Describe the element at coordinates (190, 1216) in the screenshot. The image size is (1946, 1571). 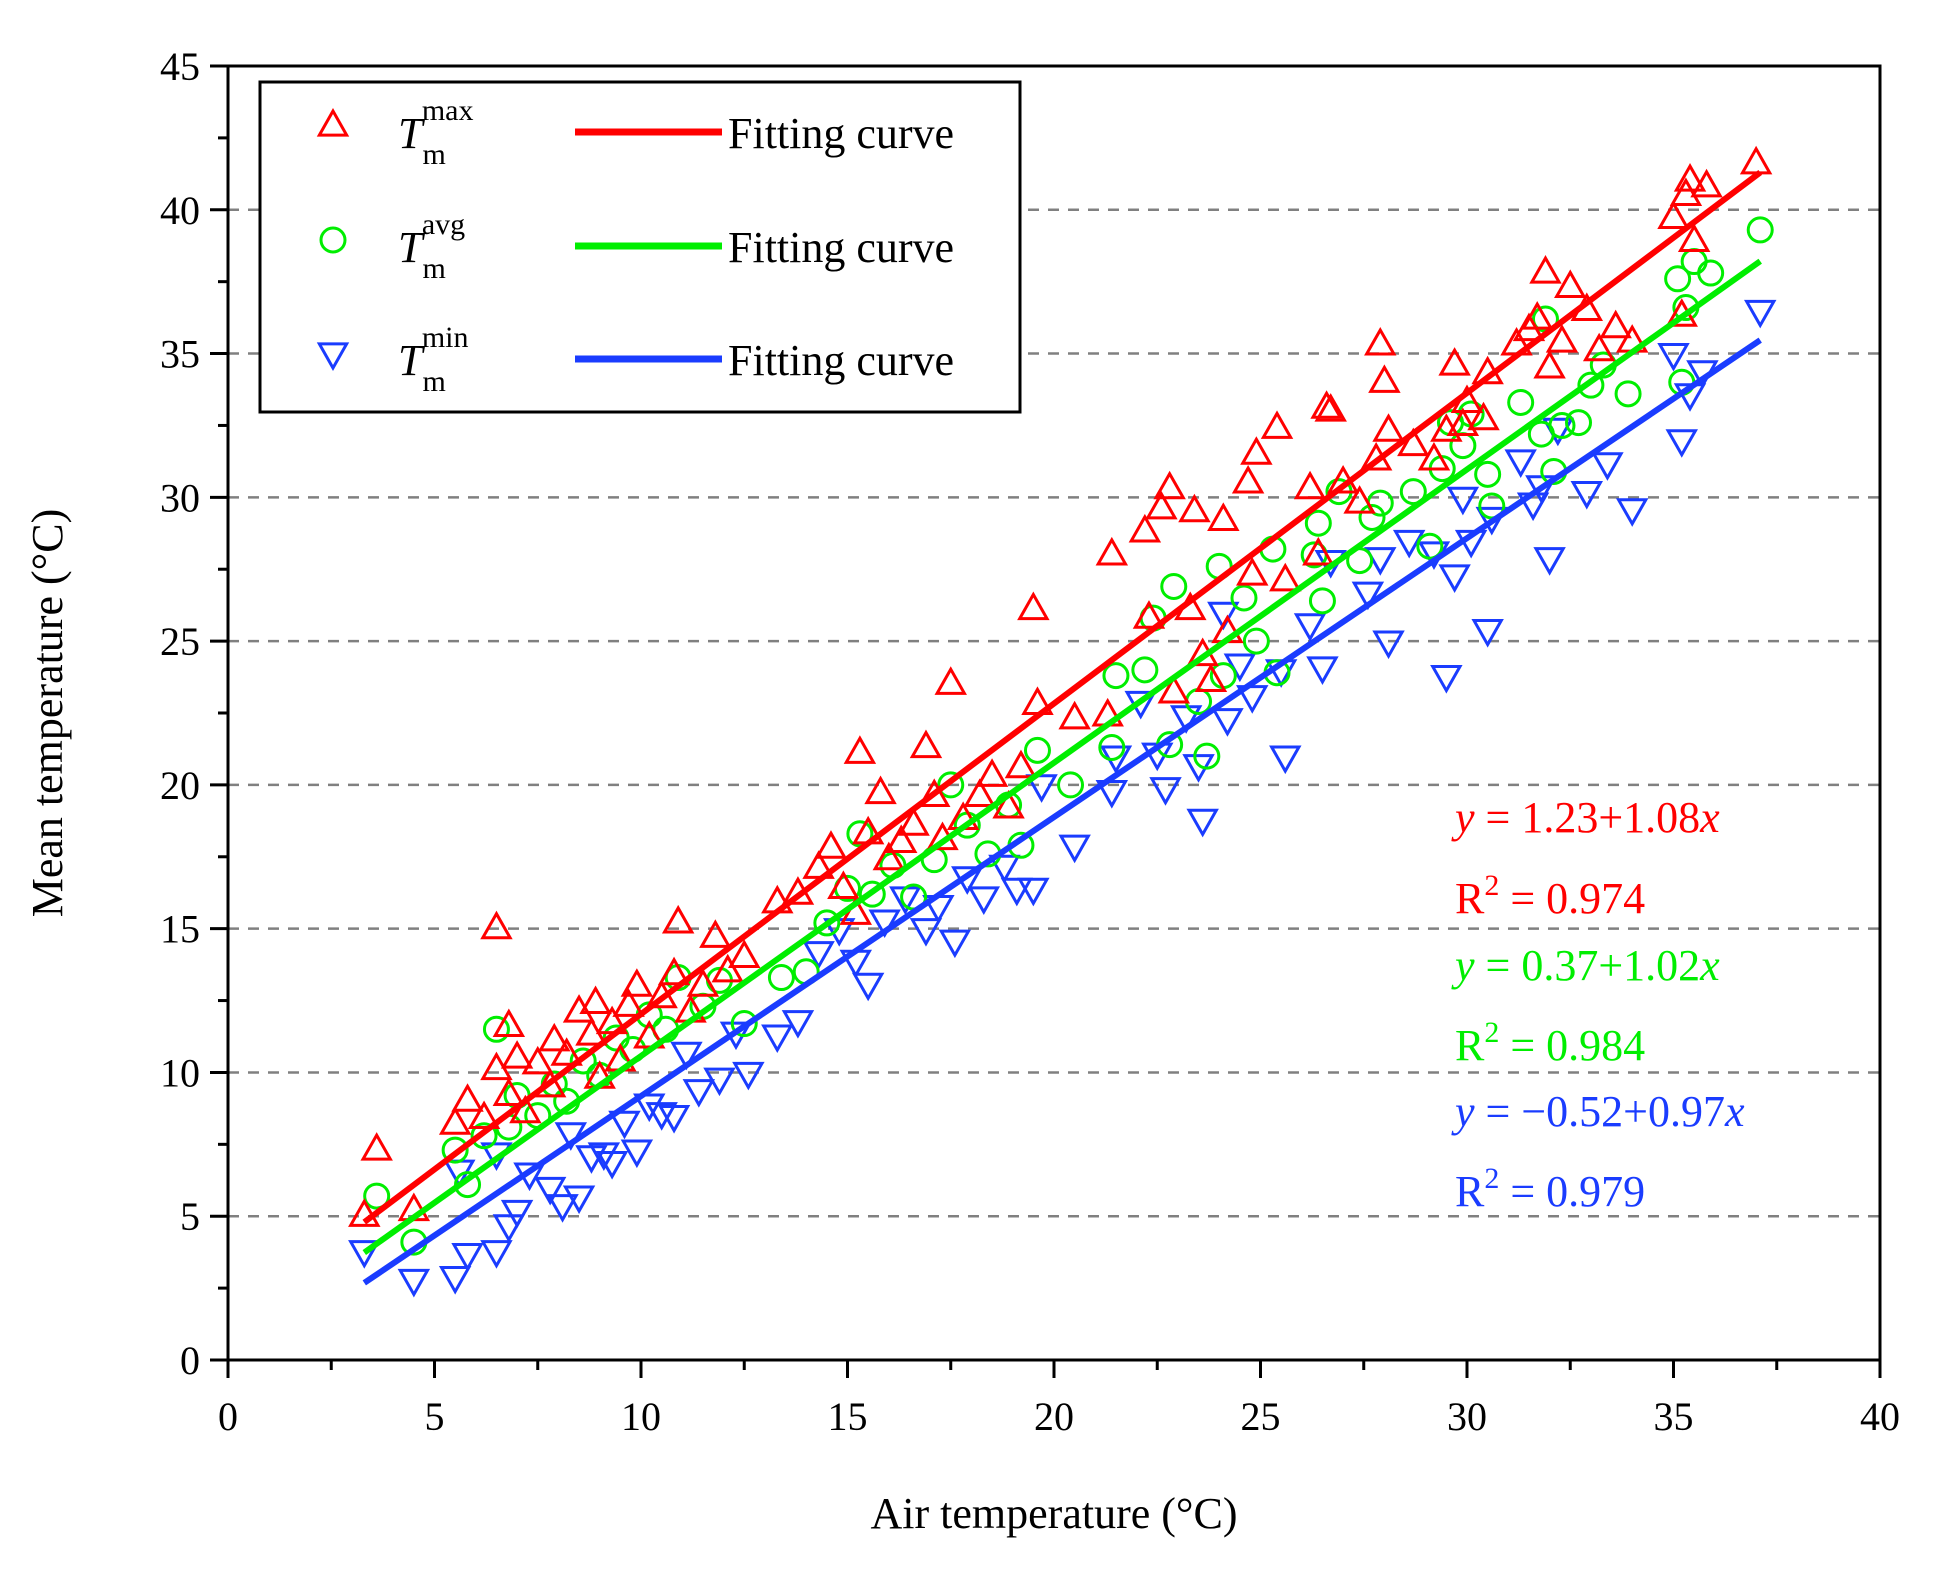
I see `y-tick-label-5: 5` at that location.